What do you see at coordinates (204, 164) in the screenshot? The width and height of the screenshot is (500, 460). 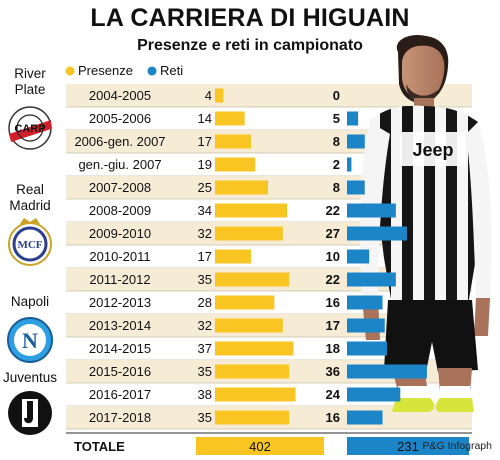 I see `presenze-value: 19` at bounding box center [204, 164].